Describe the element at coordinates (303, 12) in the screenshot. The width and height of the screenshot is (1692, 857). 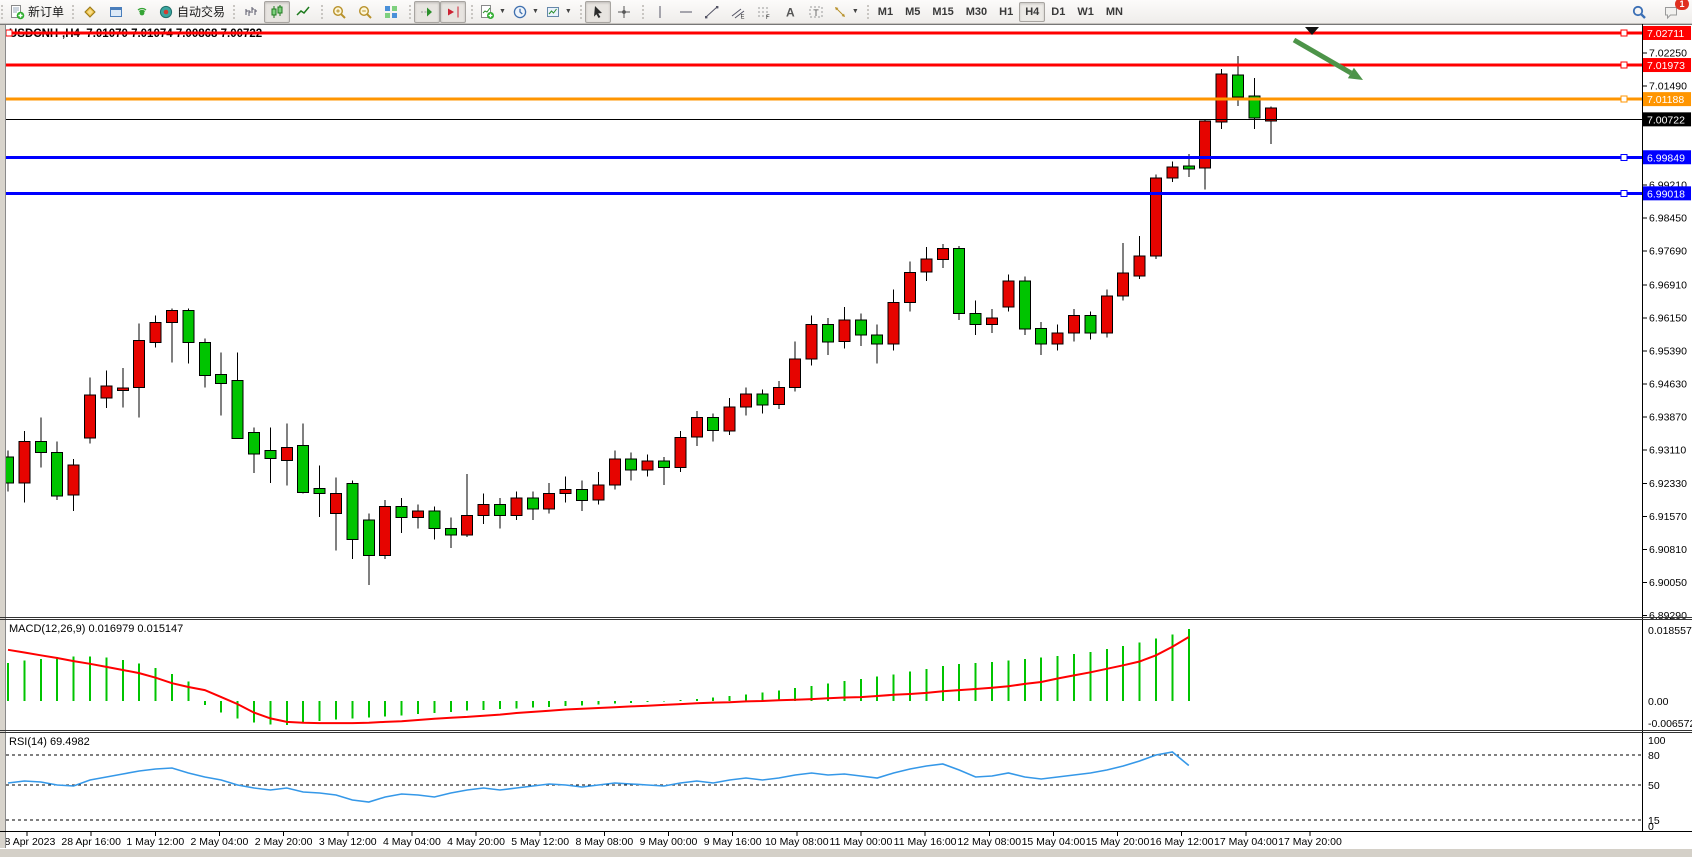
I see `line-chart-button` at that location.